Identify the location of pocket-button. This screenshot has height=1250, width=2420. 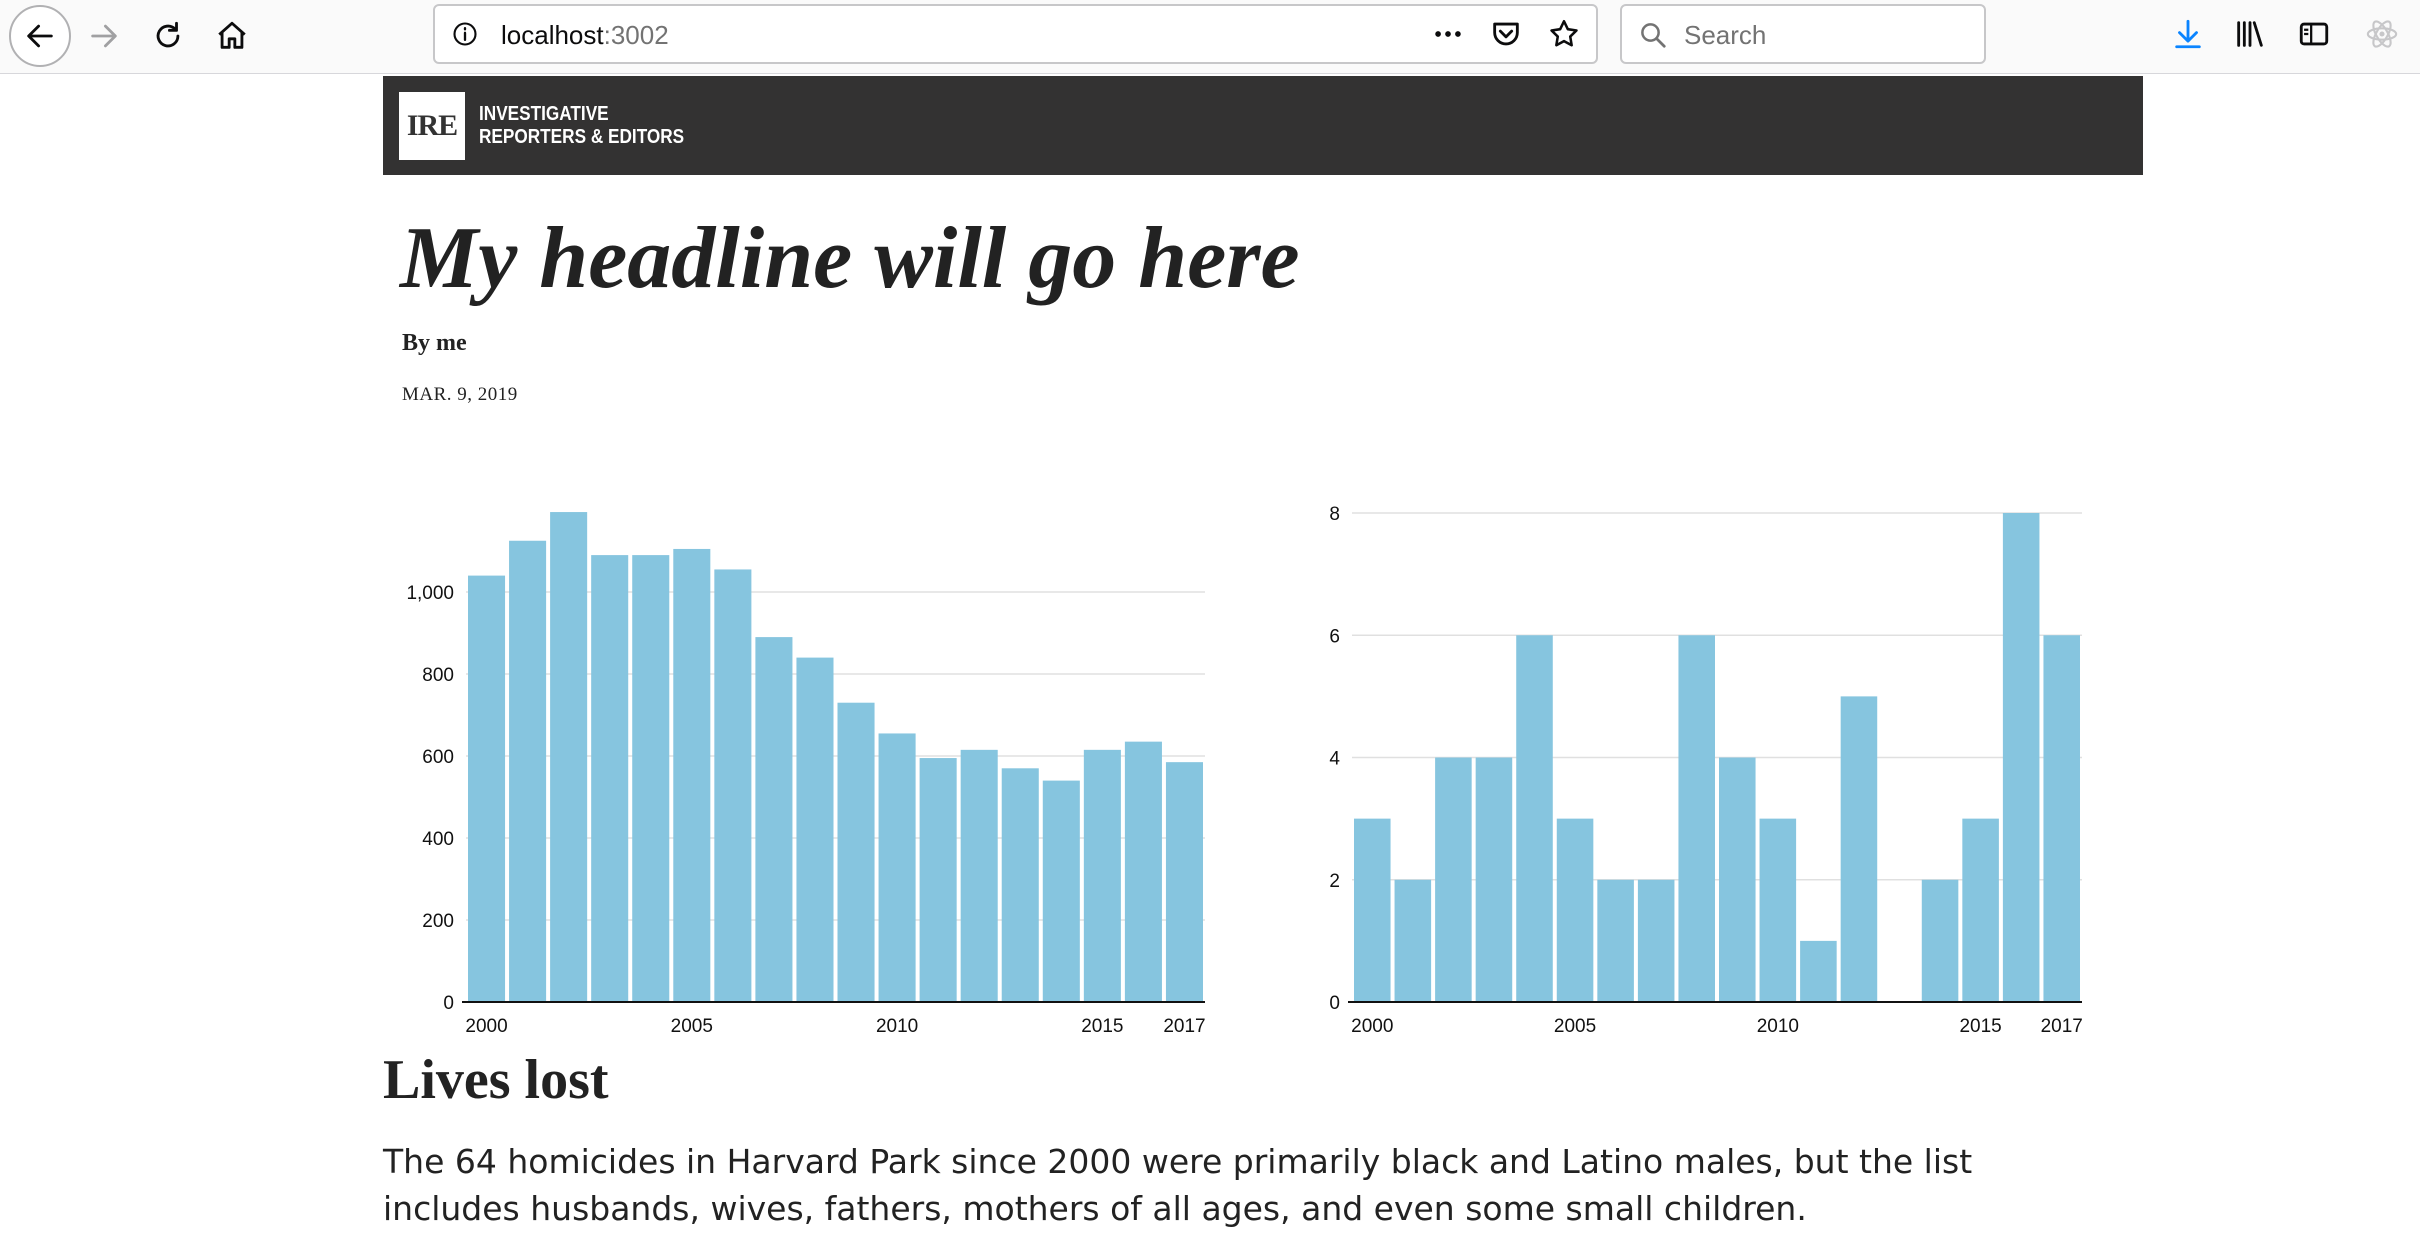
(1506, 34).